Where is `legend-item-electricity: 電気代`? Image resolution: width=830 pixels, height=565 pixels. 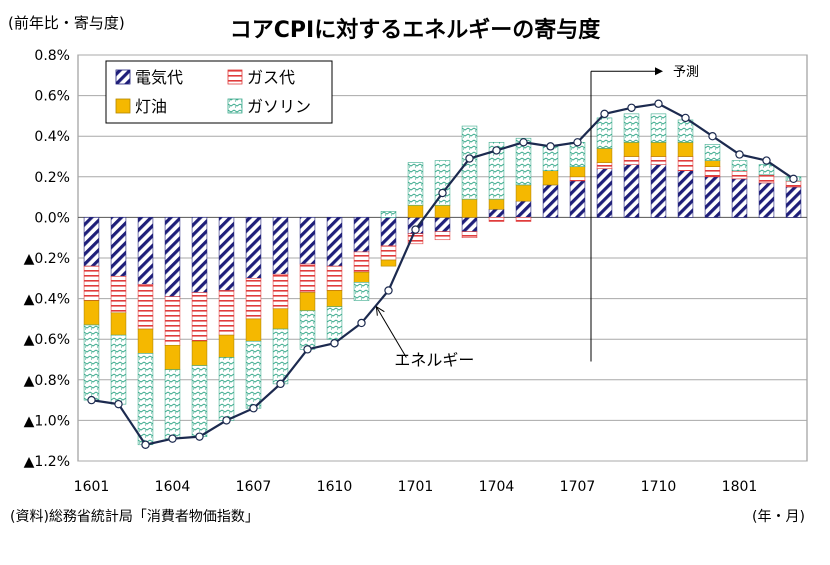
legend-item-electricity: 電気代 is located at coordinates (149, 77).